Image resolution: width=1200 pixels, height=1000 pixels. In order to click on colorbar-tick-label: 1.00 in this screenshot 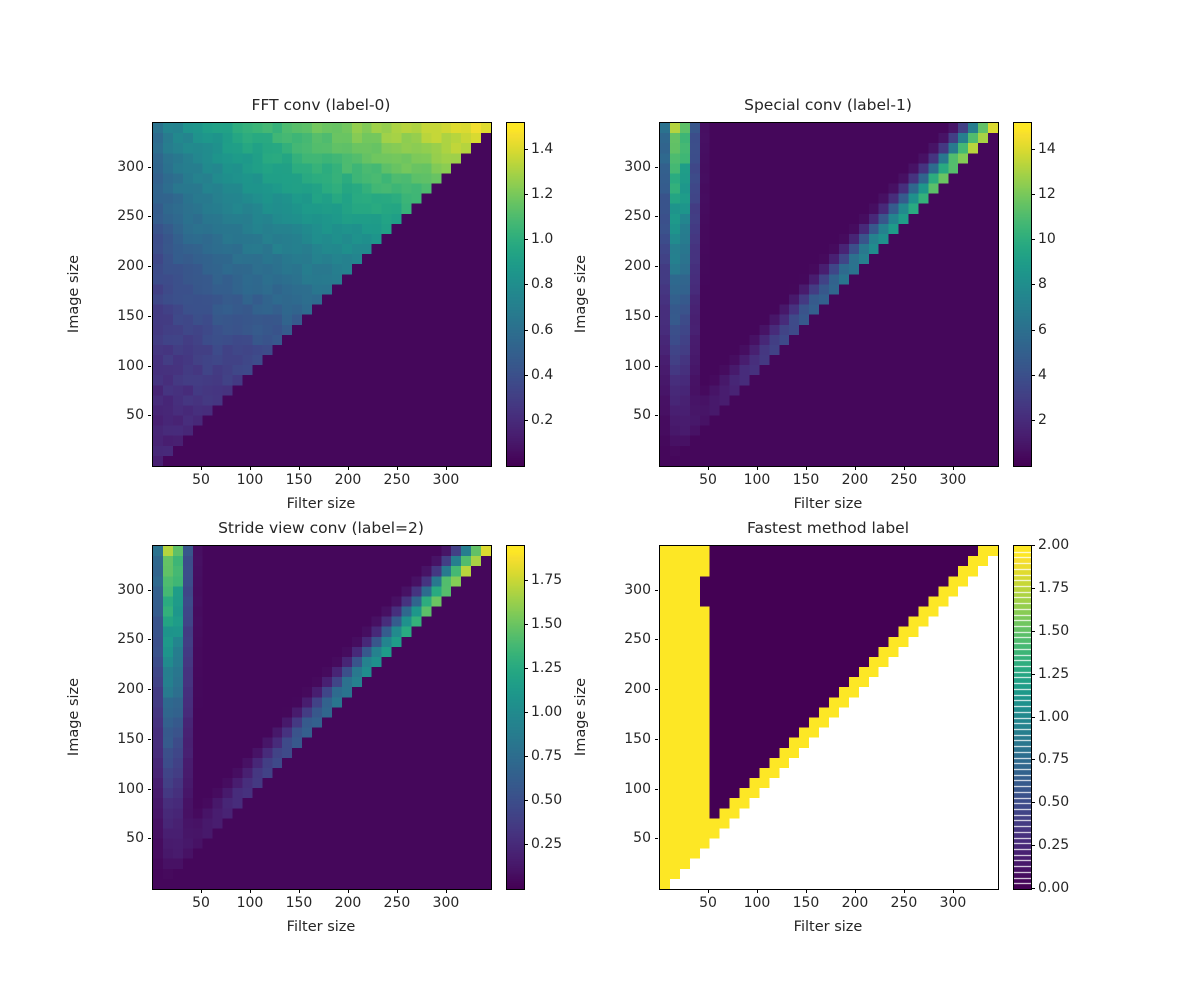, I will do `click(1054, 716)`.